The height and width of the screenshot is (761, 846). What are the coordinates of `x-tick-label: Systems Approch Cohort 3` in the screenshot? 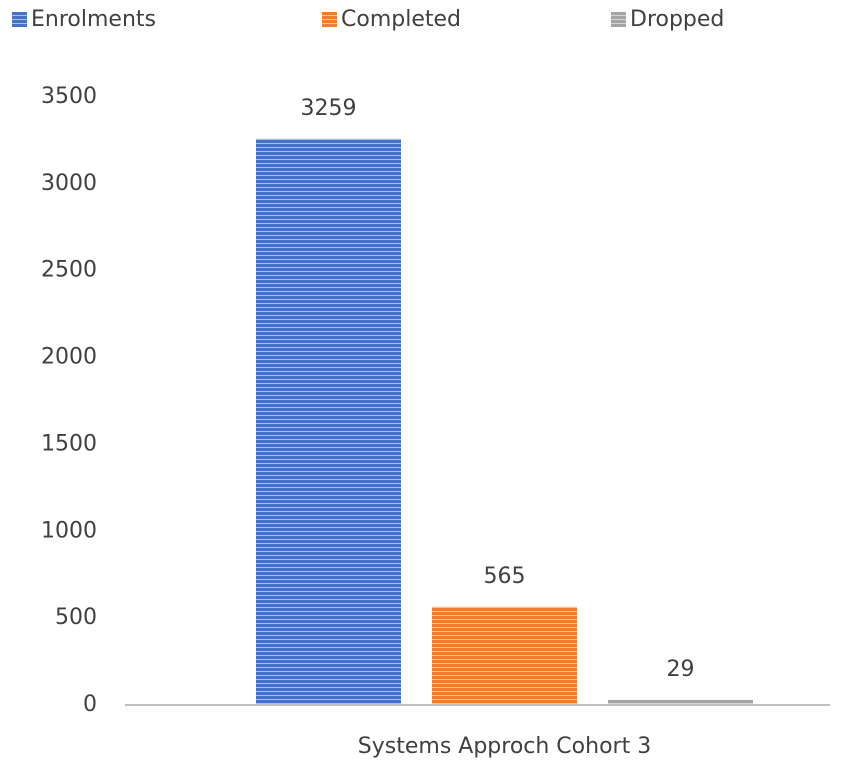 It's located at (504, 746).